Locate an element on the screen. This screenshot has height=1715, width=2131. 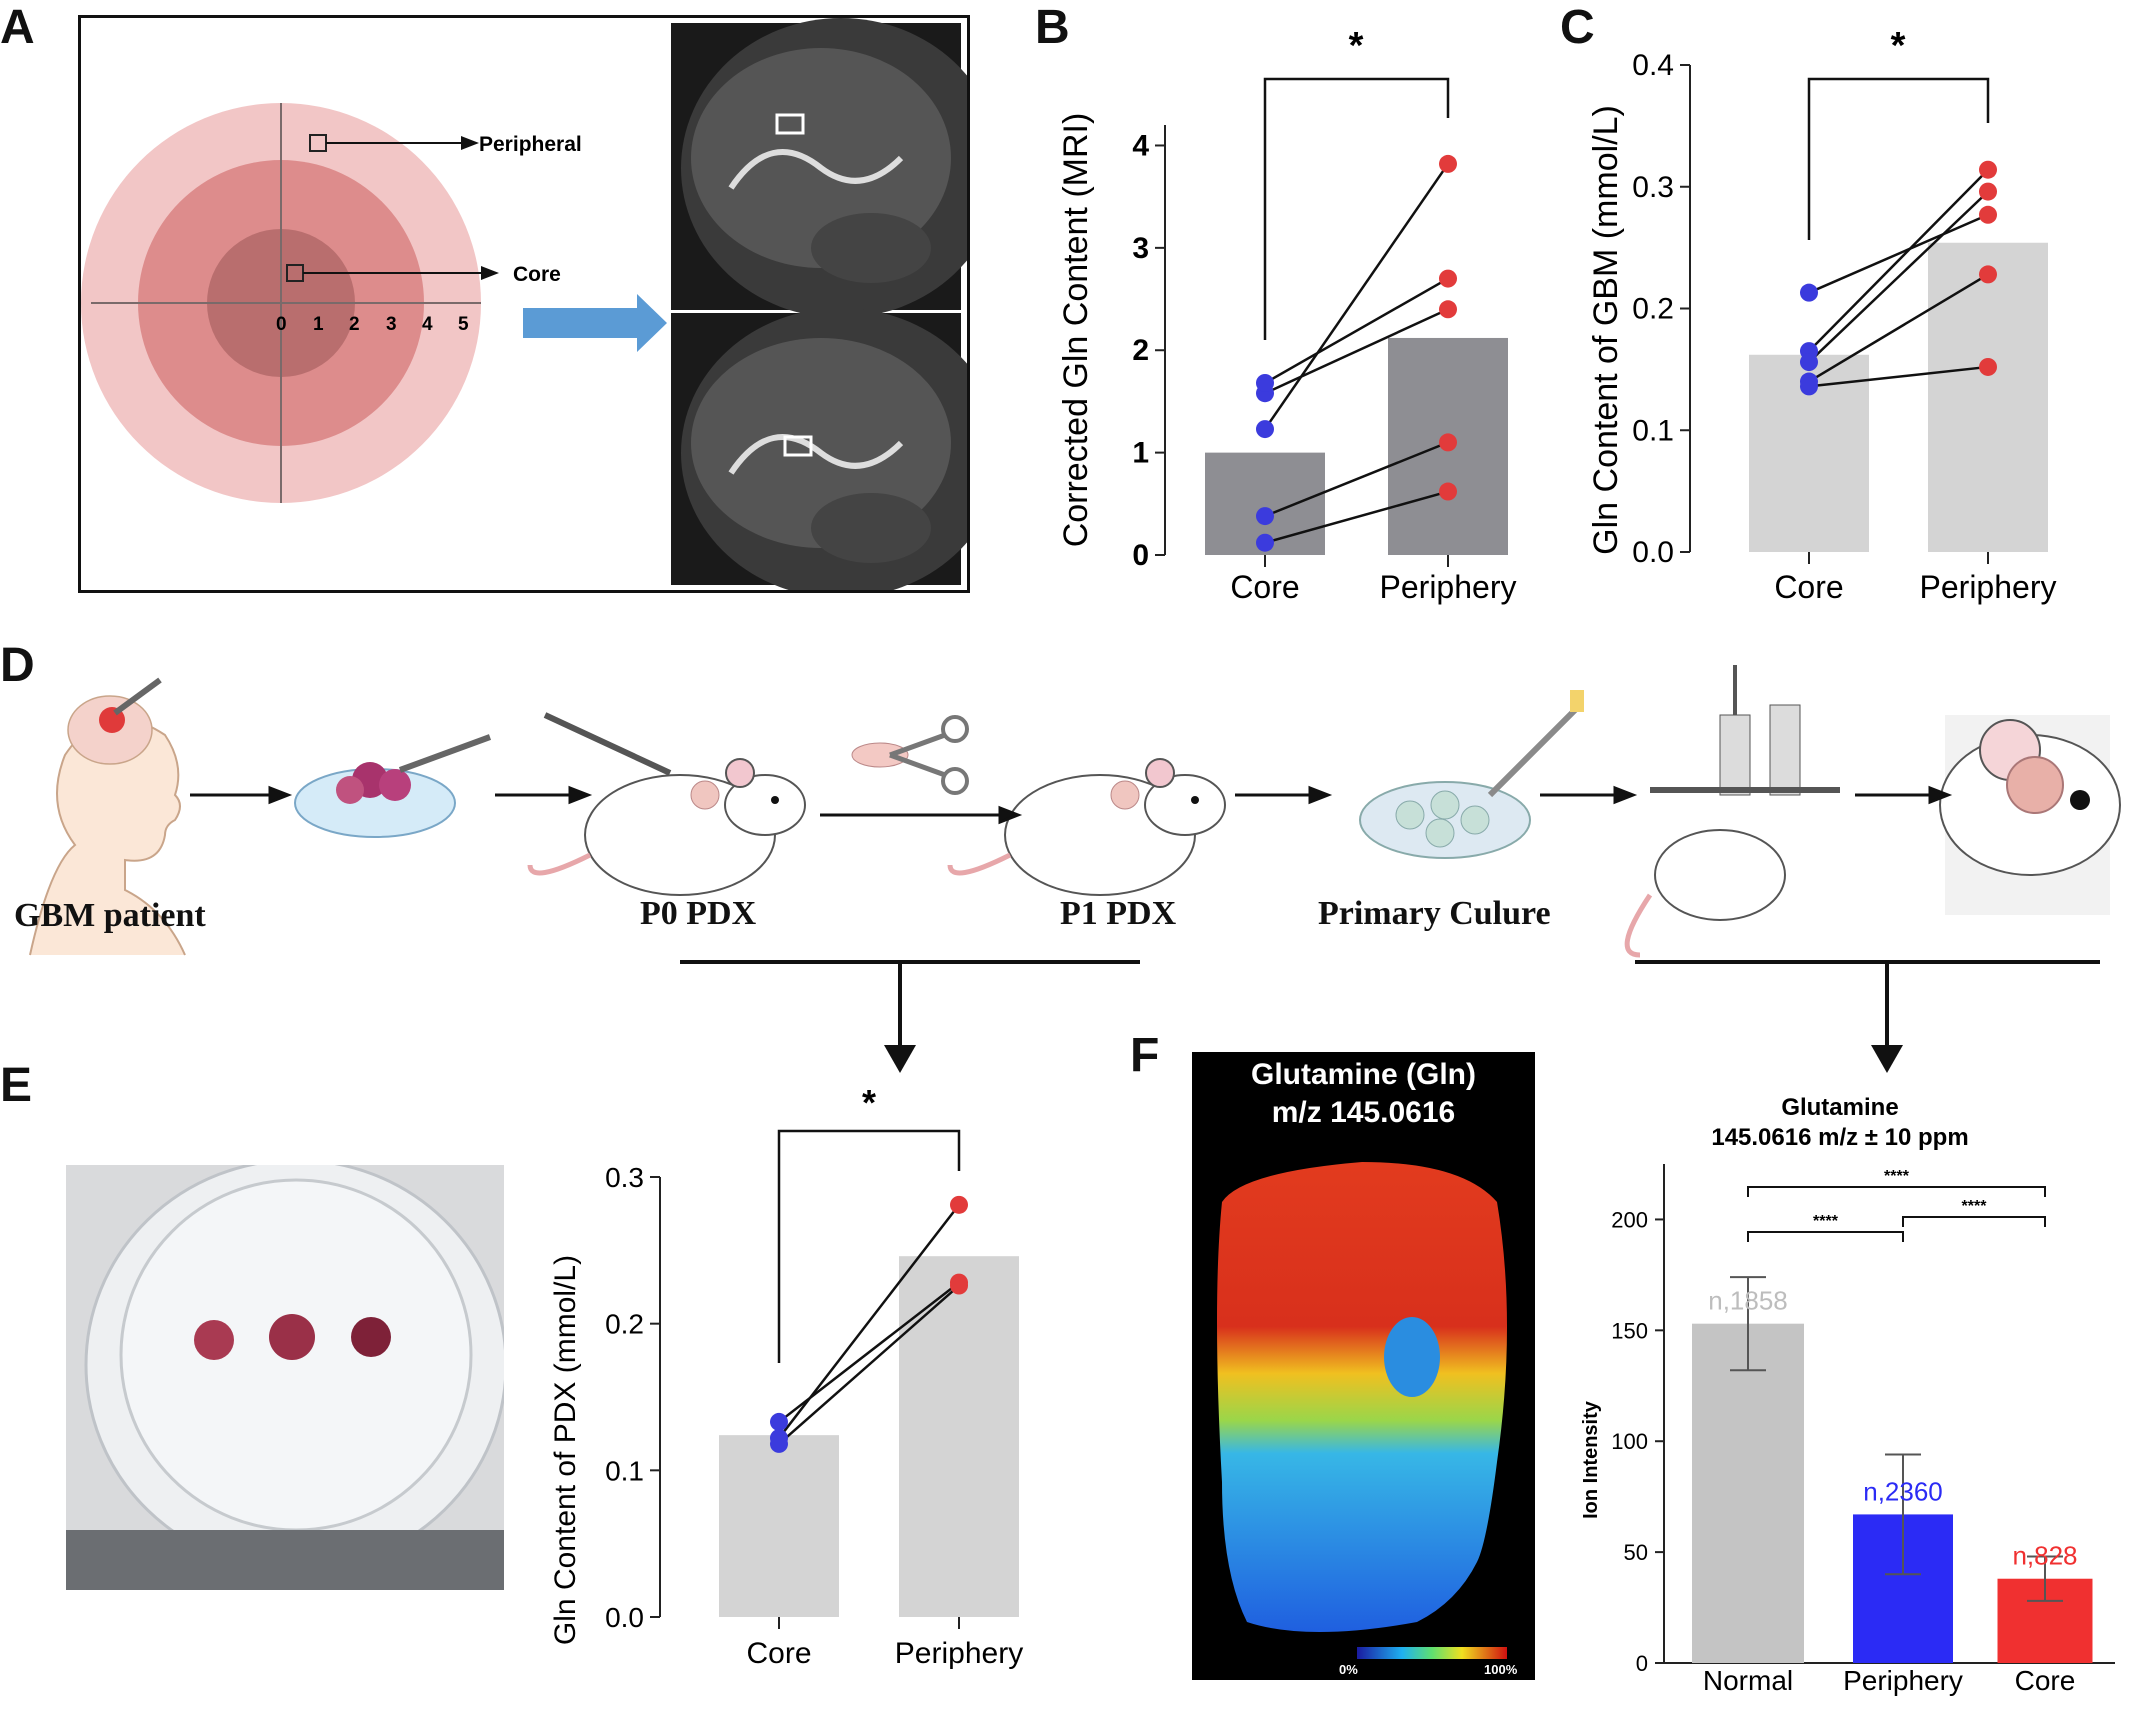
blue-arrow-icon is located at coordinates (595, 323).